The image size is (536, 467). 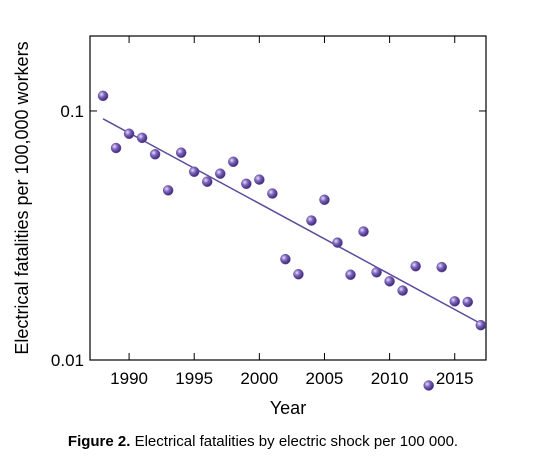 I want to click on x-tick-label: 2010, so click(x=390, y=378).